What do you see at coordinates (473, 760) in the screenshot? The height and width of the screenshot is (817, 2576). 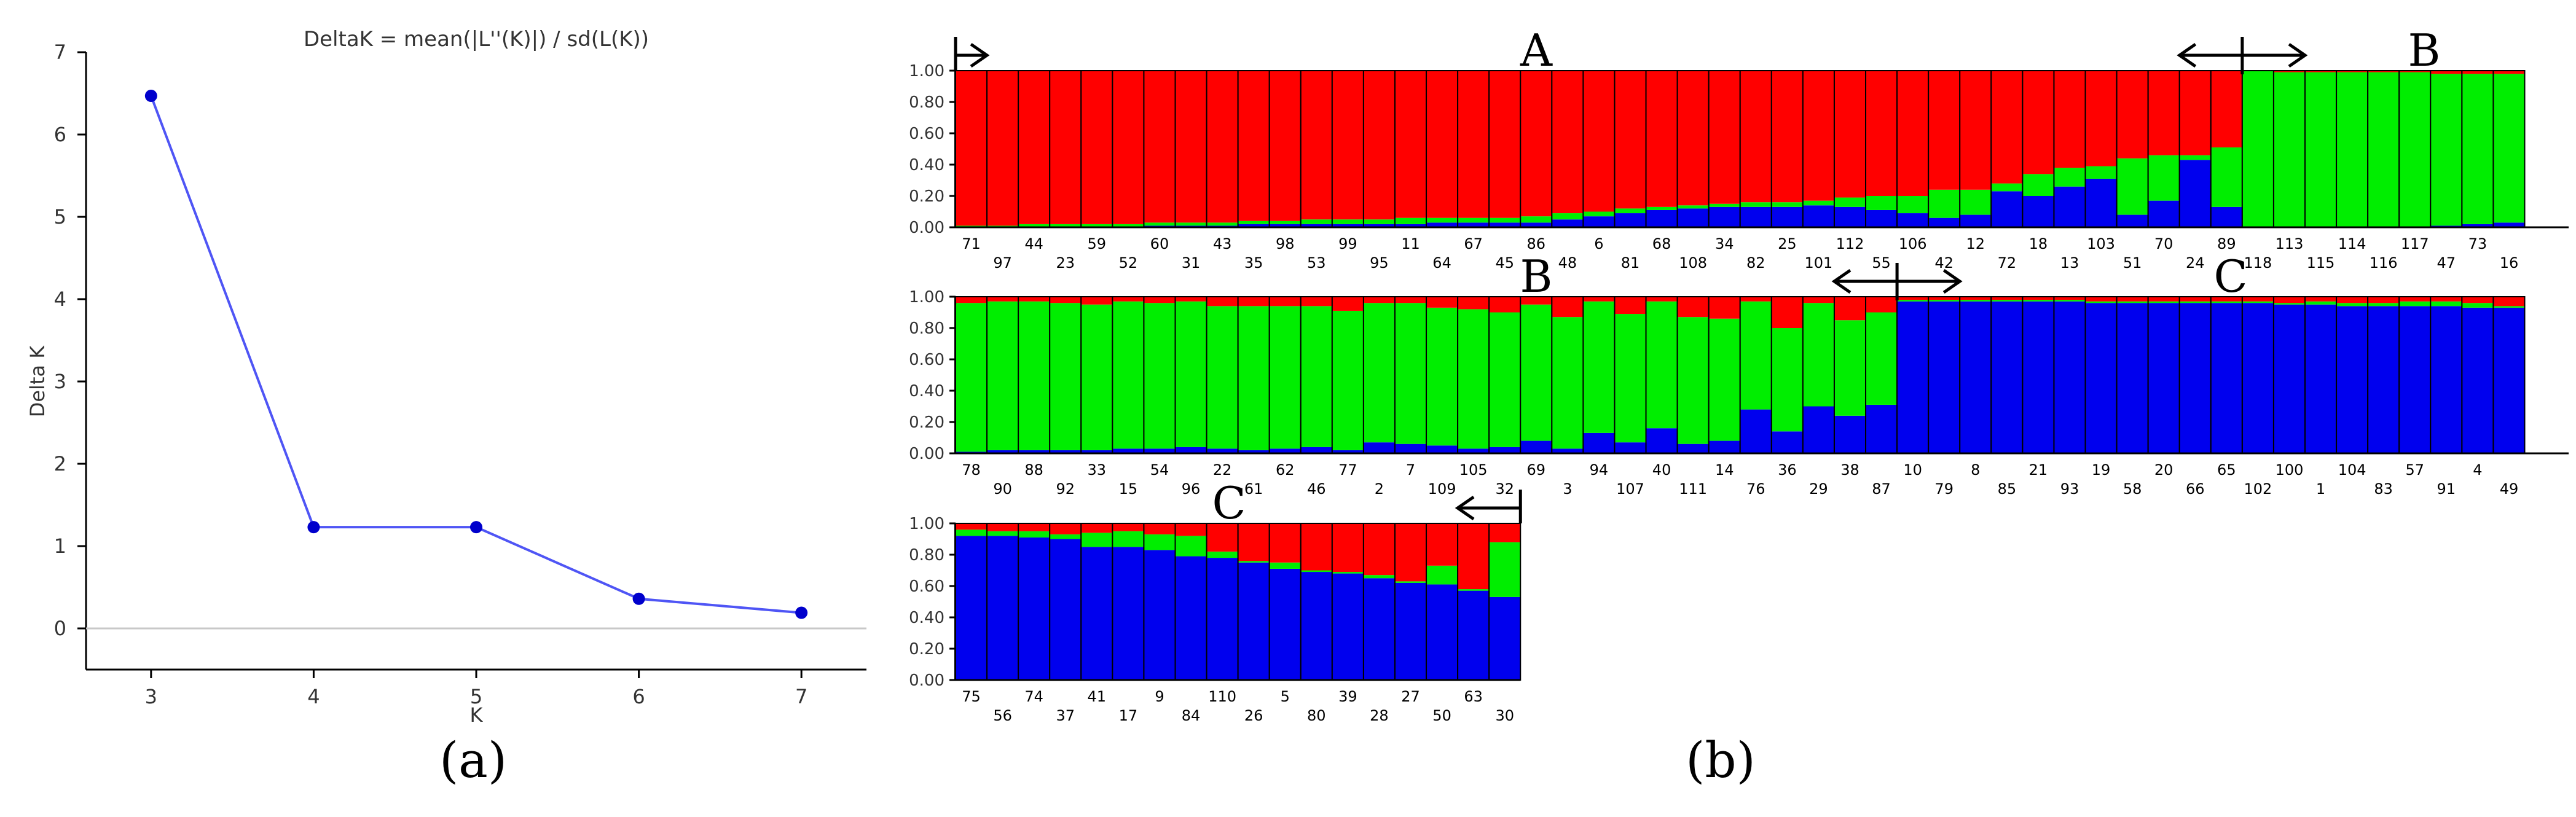 I see `panel-label-a: (a)` at bounding box center [473, 760].